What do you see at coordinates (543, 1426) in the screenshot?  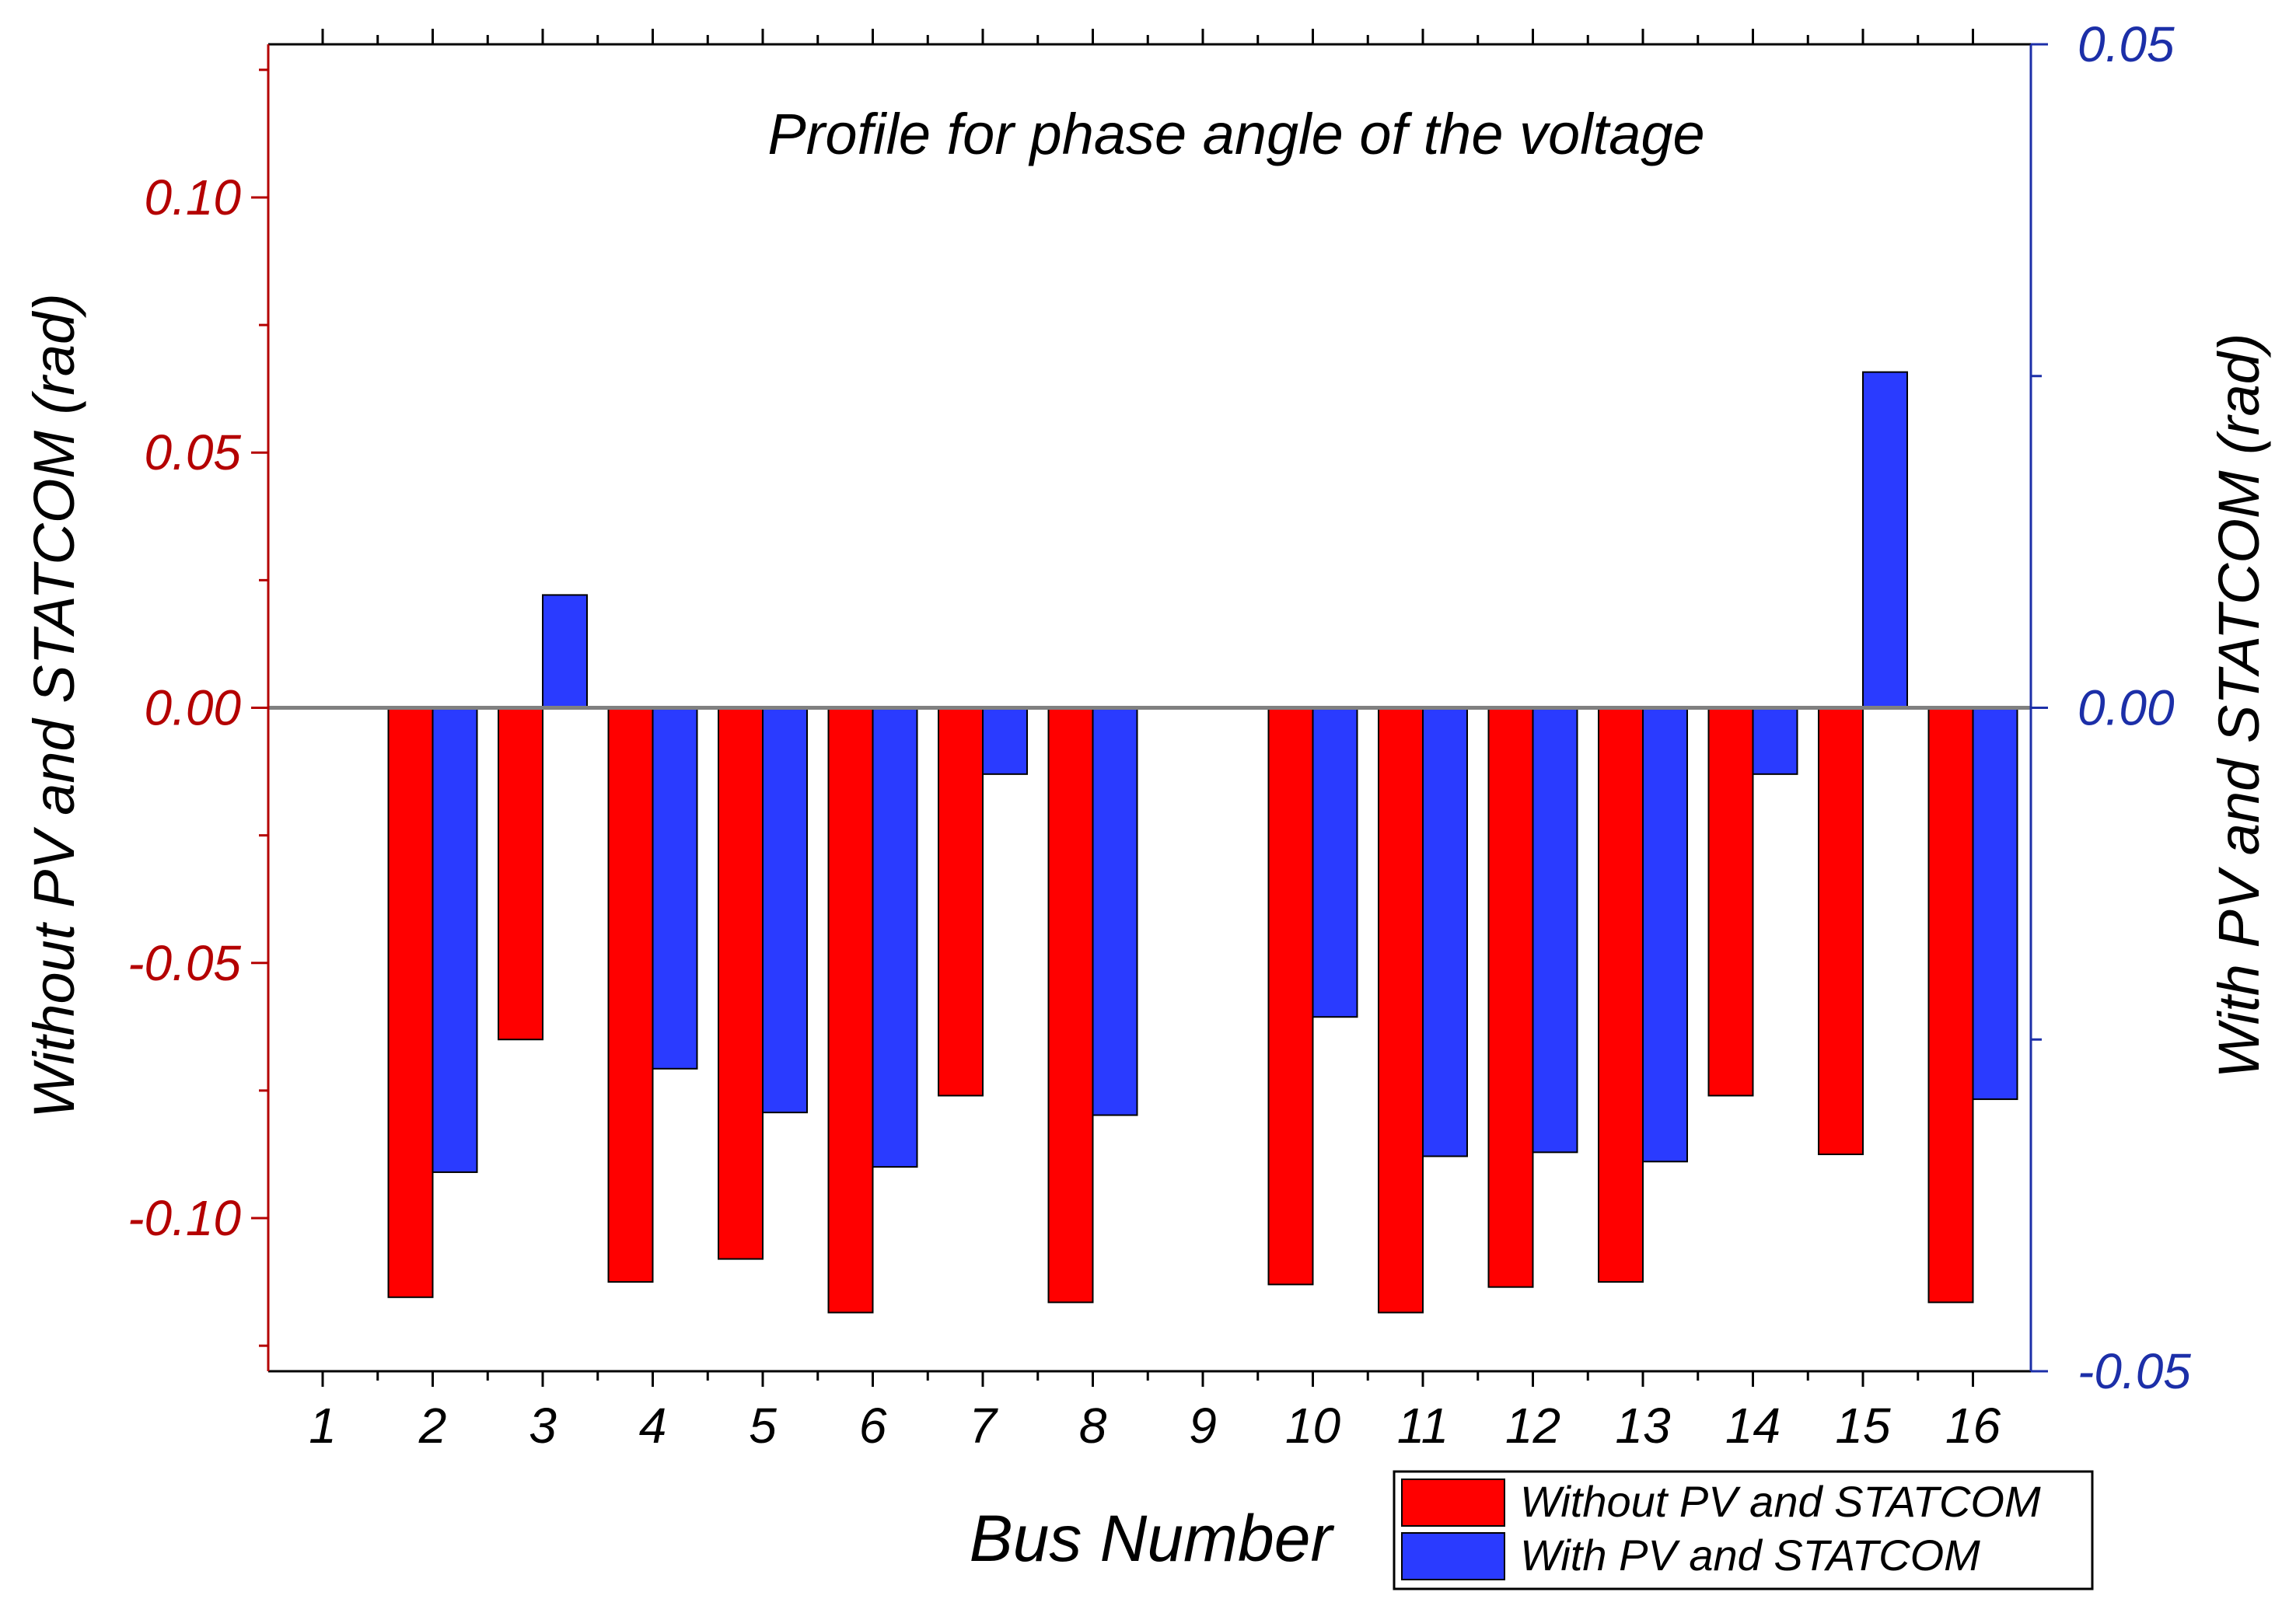 I see `x-tick-label: 3` at bounding box center [543, 1426].